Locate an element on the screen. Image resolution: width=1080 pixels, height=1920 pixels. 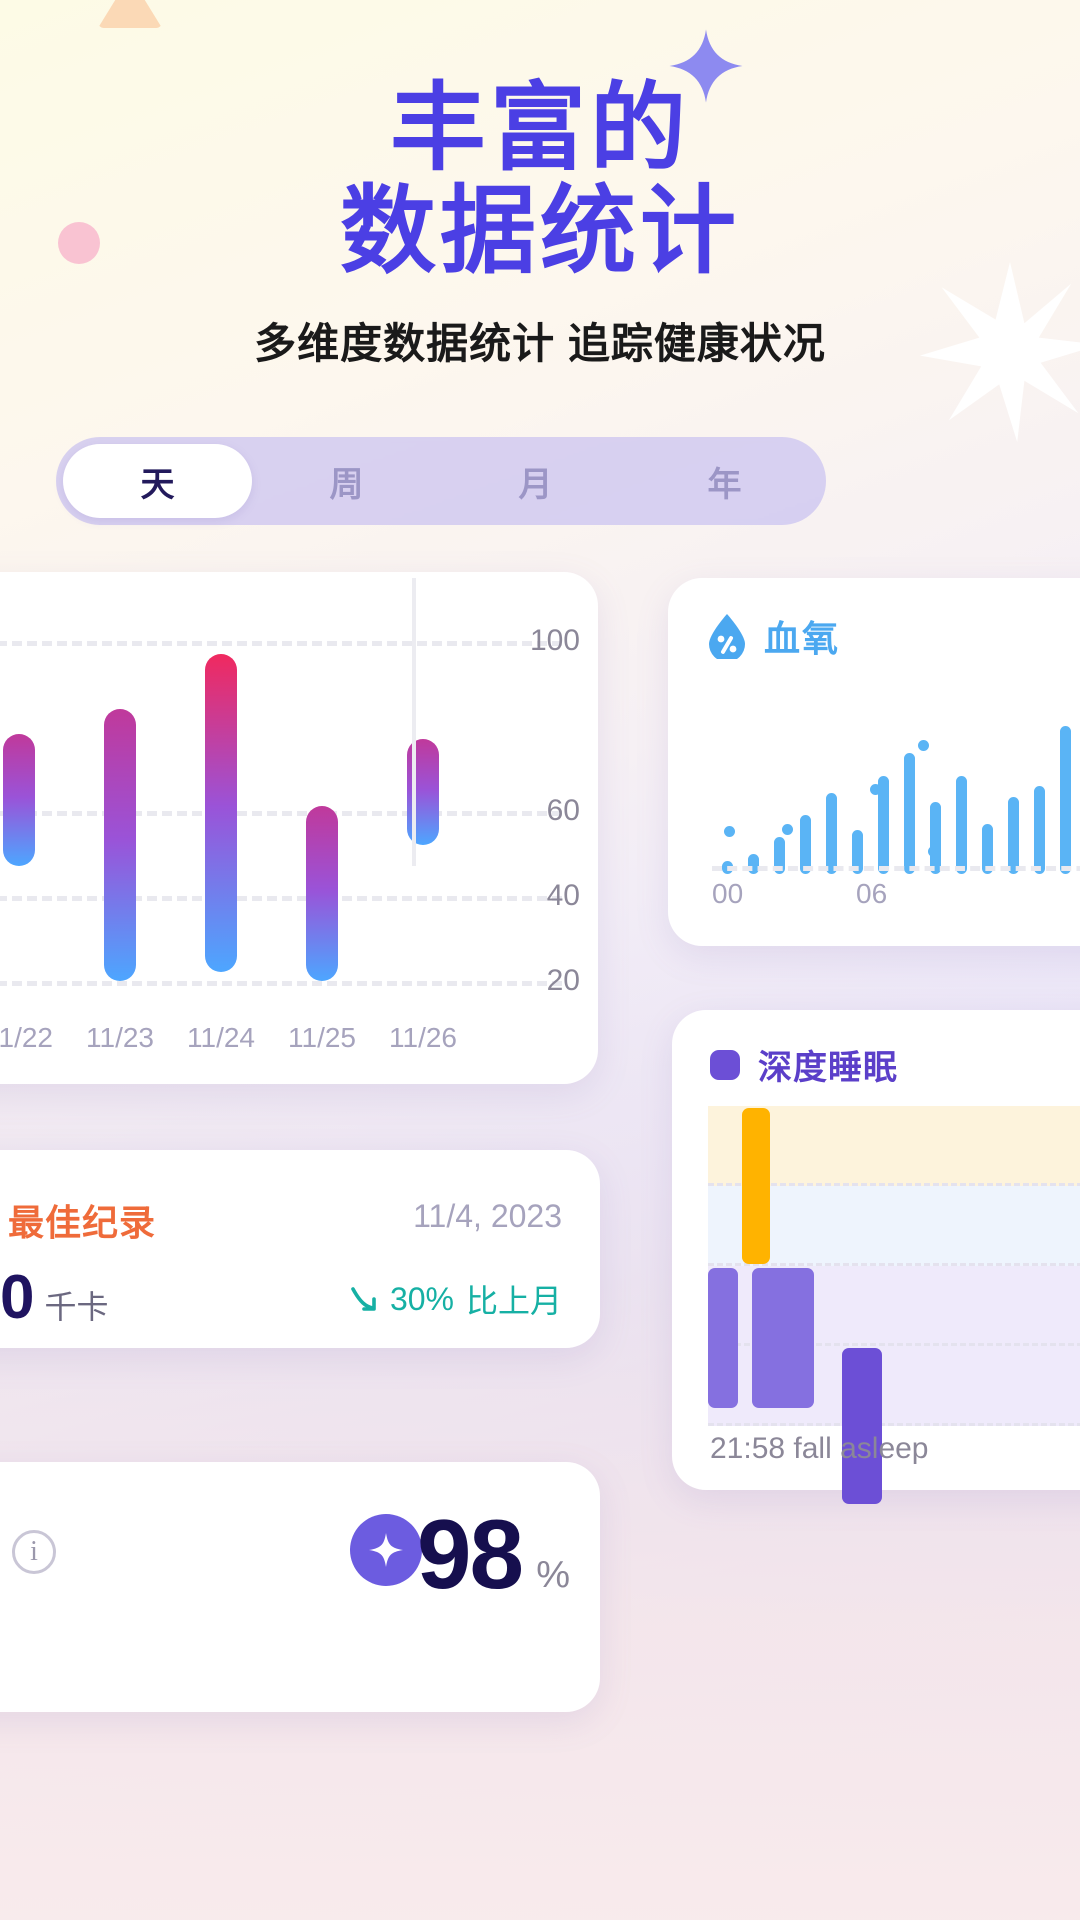
page-subtitle: 多维度数据统计 追踪健康状况 is located at coordinates (540, 343).